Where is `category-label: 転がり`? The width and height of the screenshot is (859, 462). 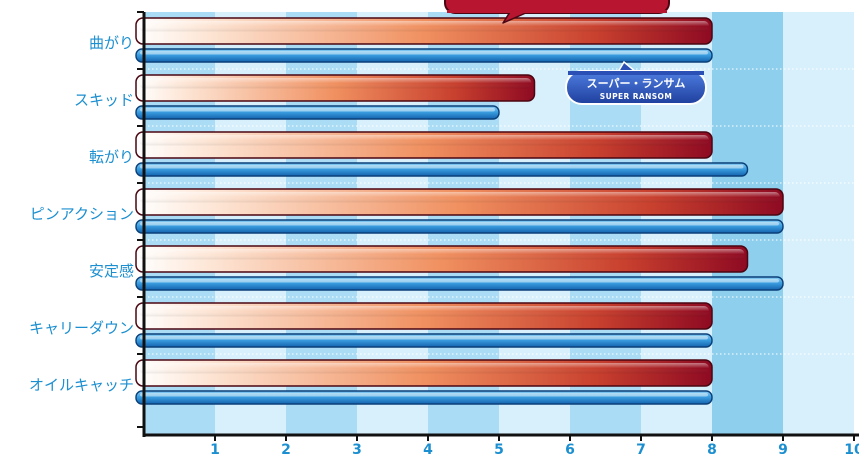
category-label: 転がり is located at coordinates (111, 157).